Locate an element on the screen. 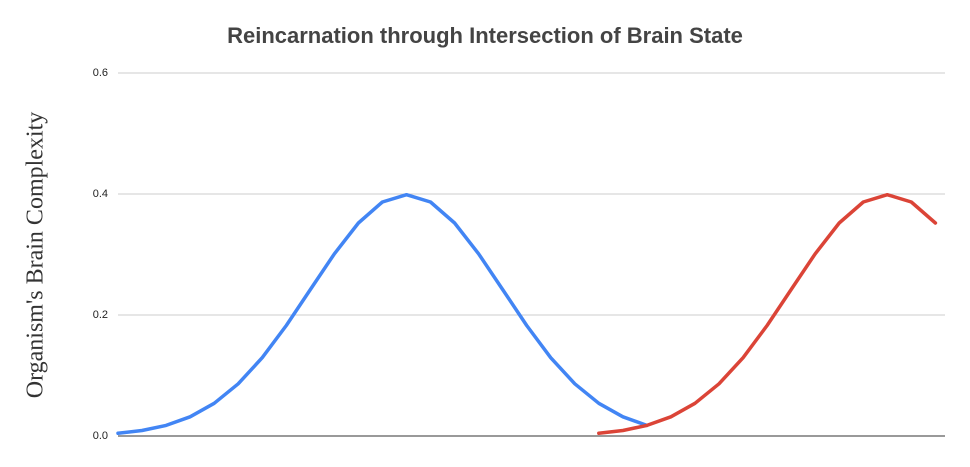 This screenshot has width=970, height=467. y-tick-label: 0.0 is located at coordinates (100, 436).